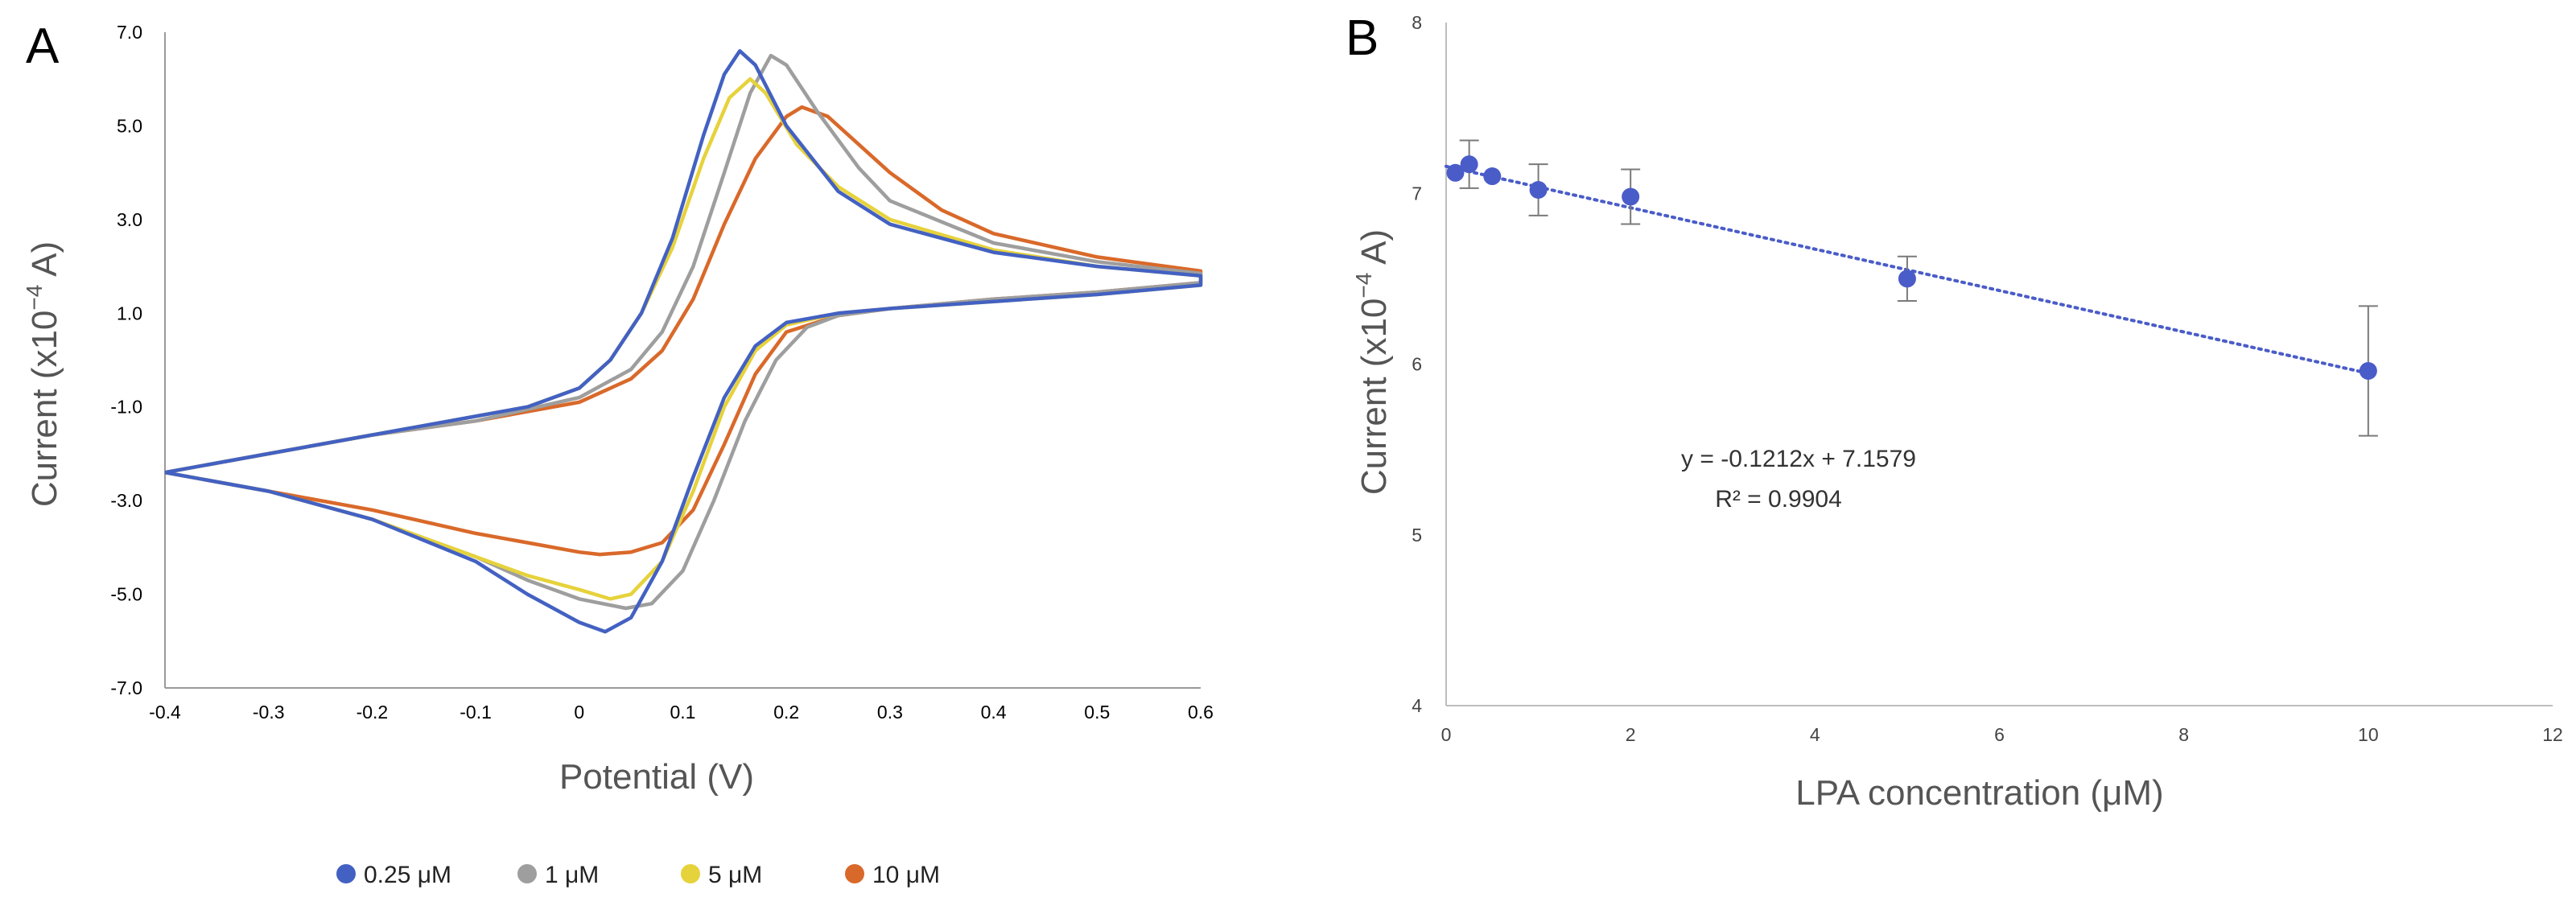  Describe the element at coordinates (579, 712) in the screenshot. I see `panel-a-x-tick-label: 0` at that location.